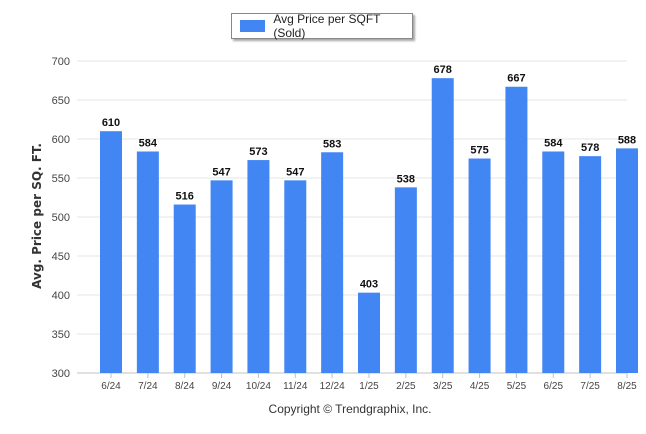 The height and width of the screenshot is (434, 646). Describe the element at coordinates (332, 386) in the screenshot. I see `x-tick-label: 12/24` at that location.